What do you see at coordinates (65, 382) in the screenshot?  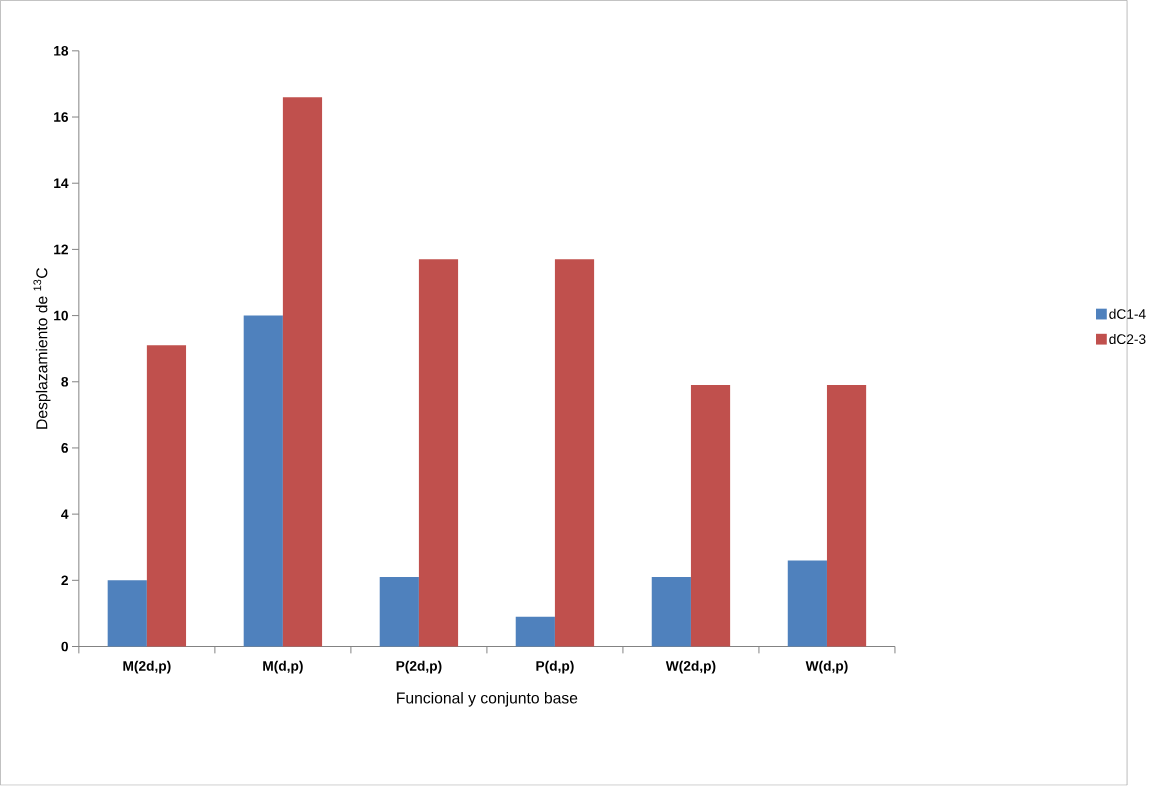 I see `y-tick-label: 8` at bounding box center [65, 382].